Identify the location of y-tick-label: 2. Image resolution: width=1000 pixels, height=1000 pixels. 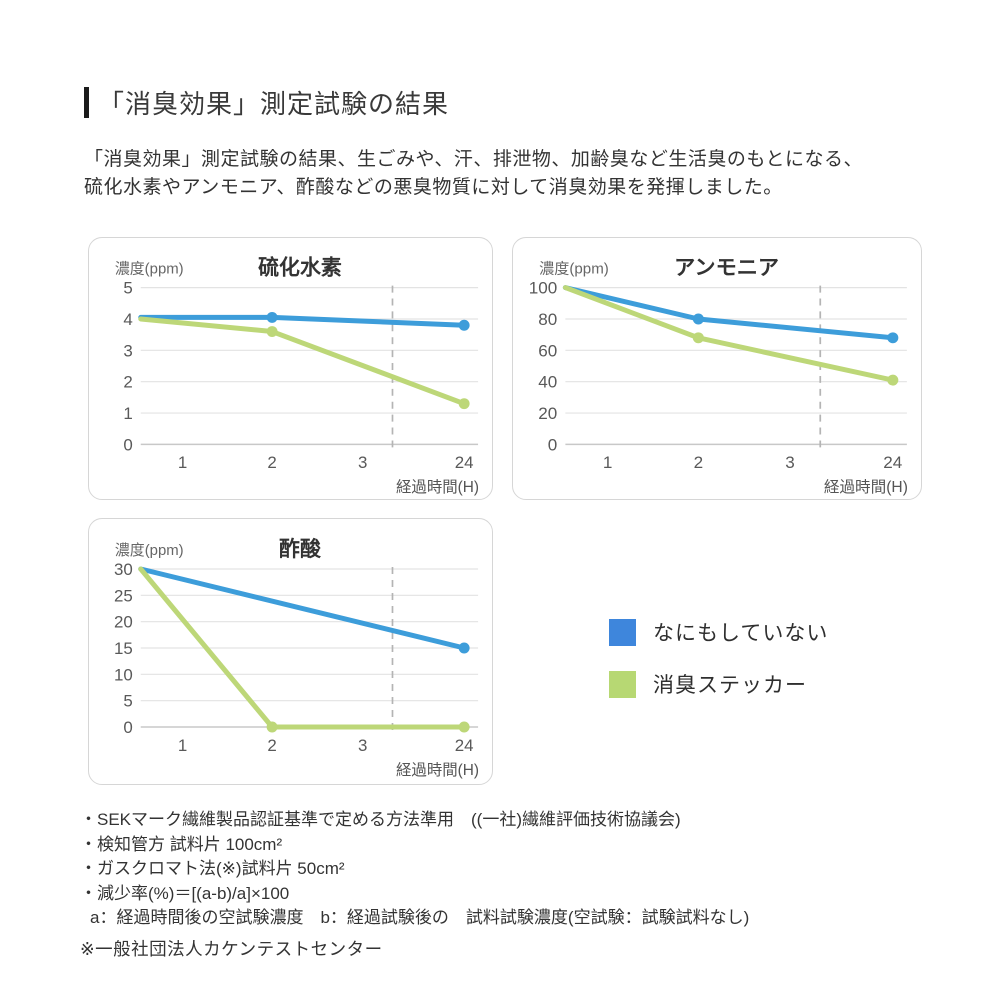
(127, 382).